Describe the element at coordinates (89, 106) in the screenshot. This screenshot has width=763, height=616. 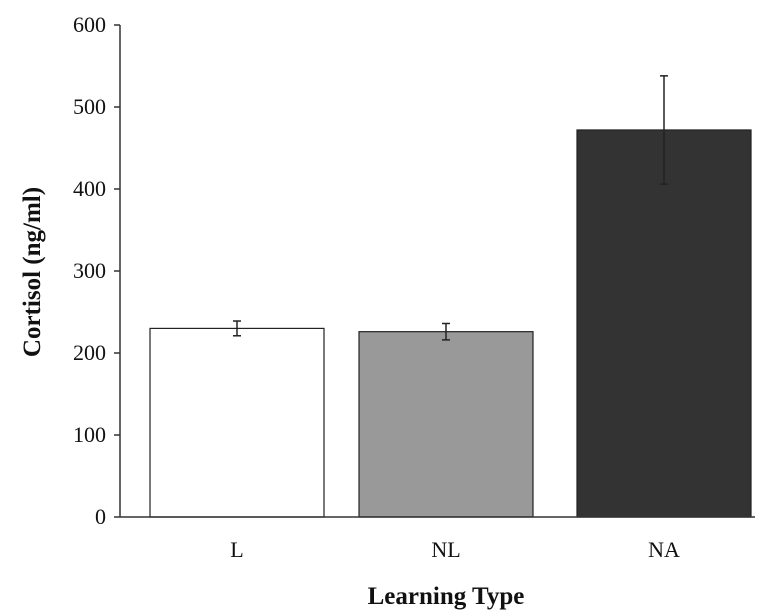
I see `y-tick-label: 500` at that location.